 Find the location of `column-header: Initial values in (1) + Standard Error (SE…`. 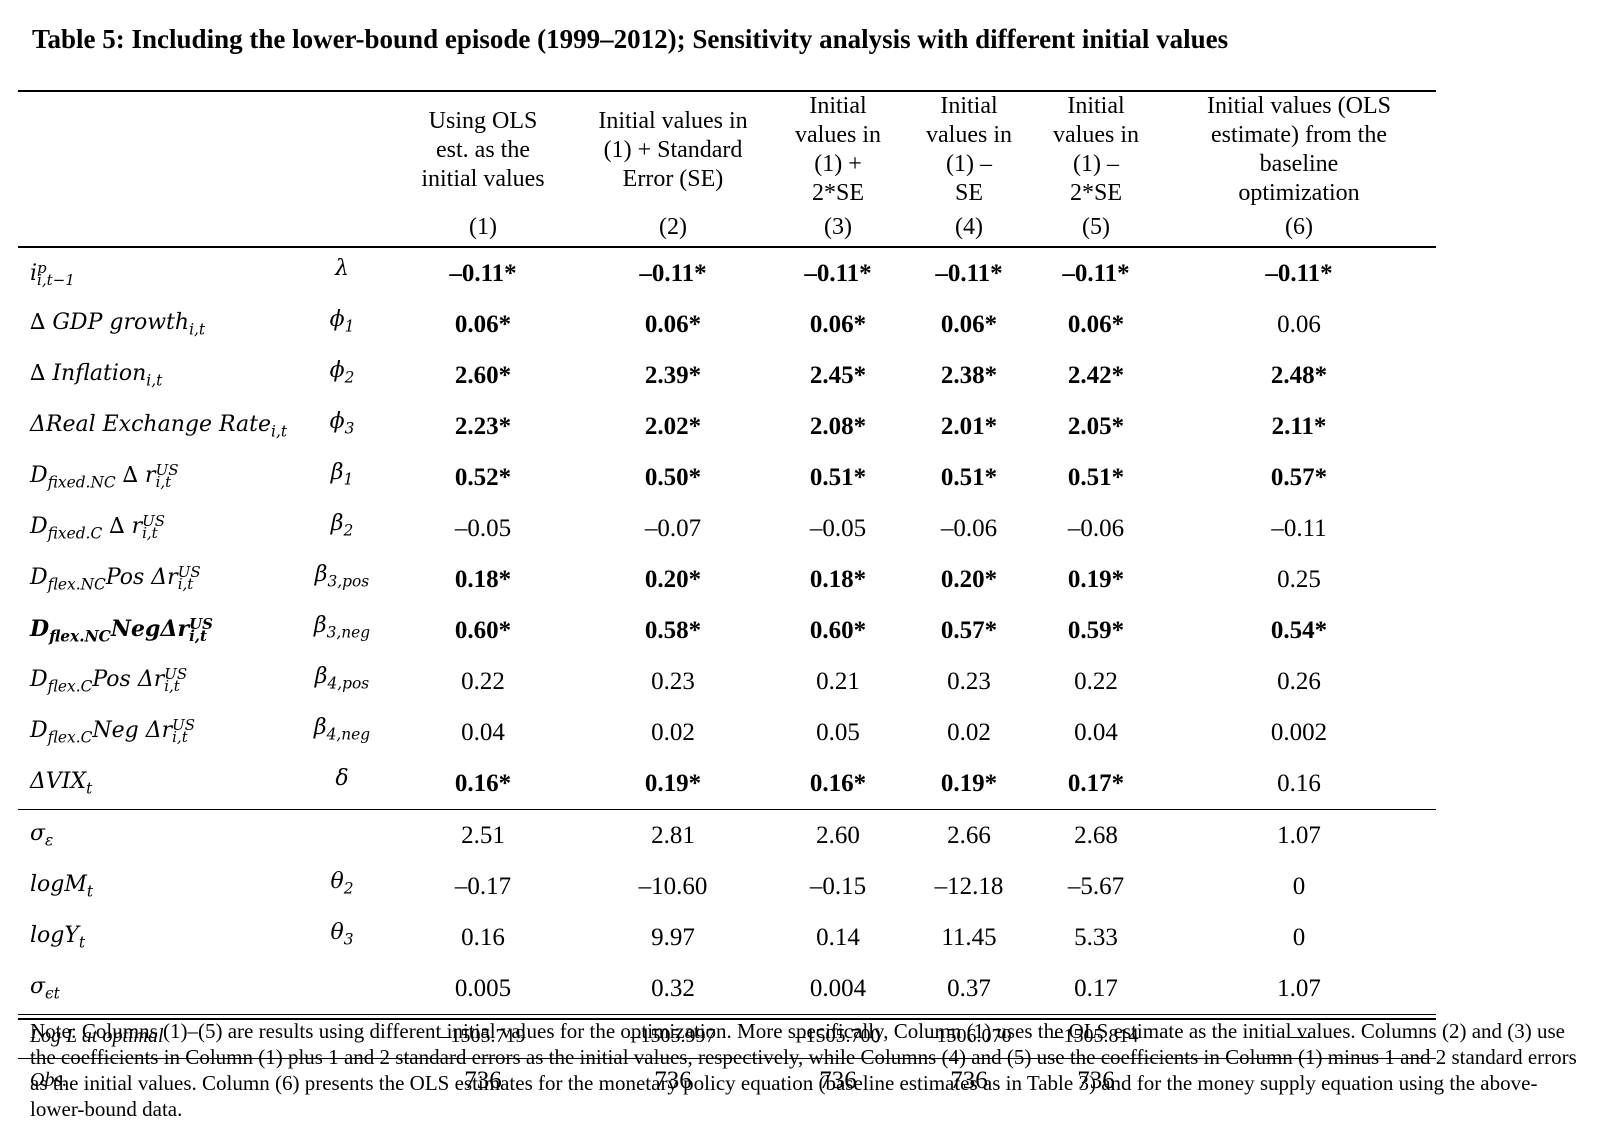

column-header: Initial values in (1) + Standard Error (SE… is located at coordinates (673, 150).